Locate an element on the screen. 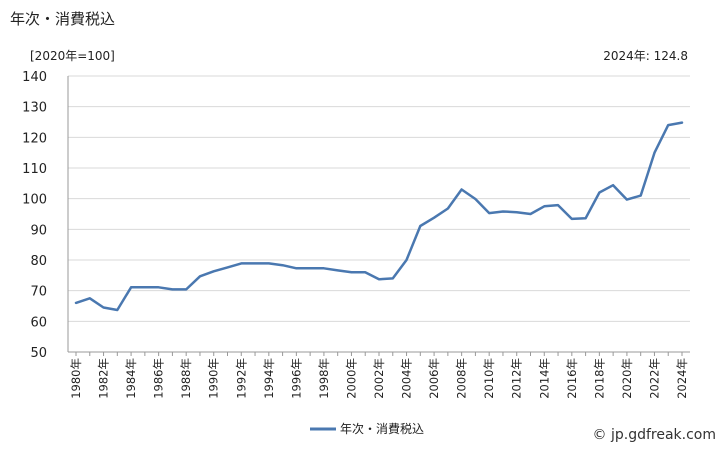  data-point-1993 is located at coordinates (255, 263).